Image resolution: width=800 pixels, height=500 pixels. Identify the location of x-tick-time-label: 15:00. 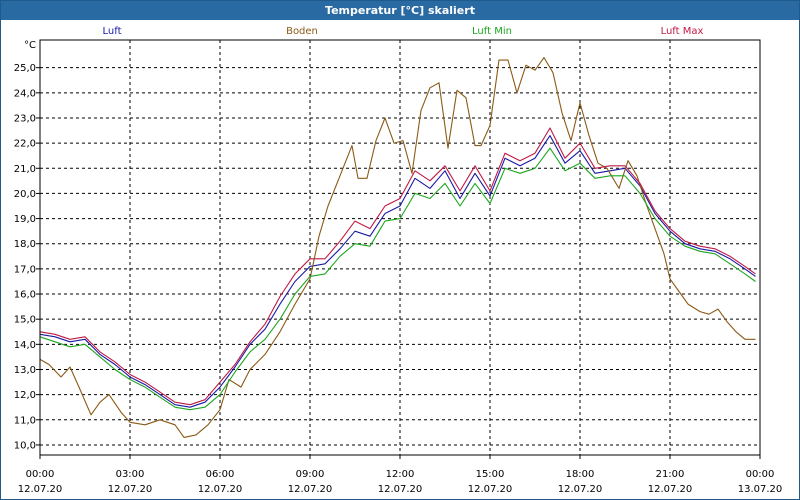
(490, 474).